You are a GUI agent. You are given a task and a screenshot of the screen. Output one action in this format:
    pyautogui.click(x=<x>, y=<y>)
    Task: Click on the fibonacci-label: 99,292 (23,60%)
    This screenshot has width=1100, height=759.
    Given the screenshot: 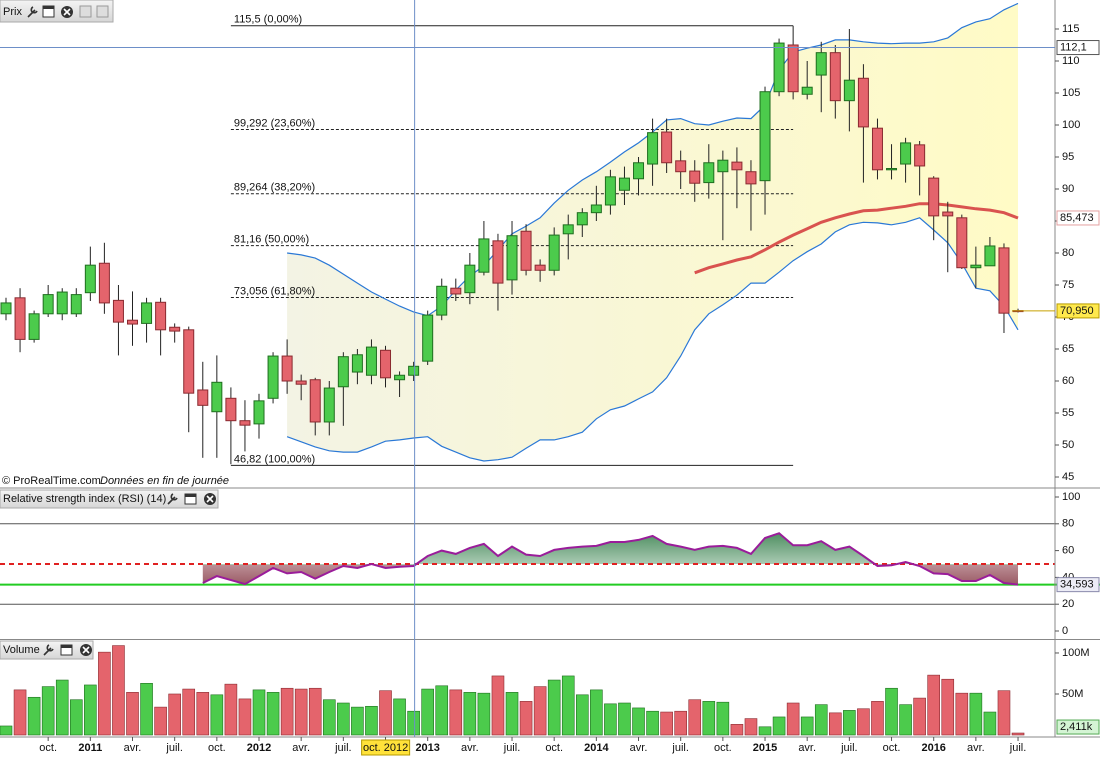 What is the action you would take?
    pyautogui.click(x=274, y=123)
    